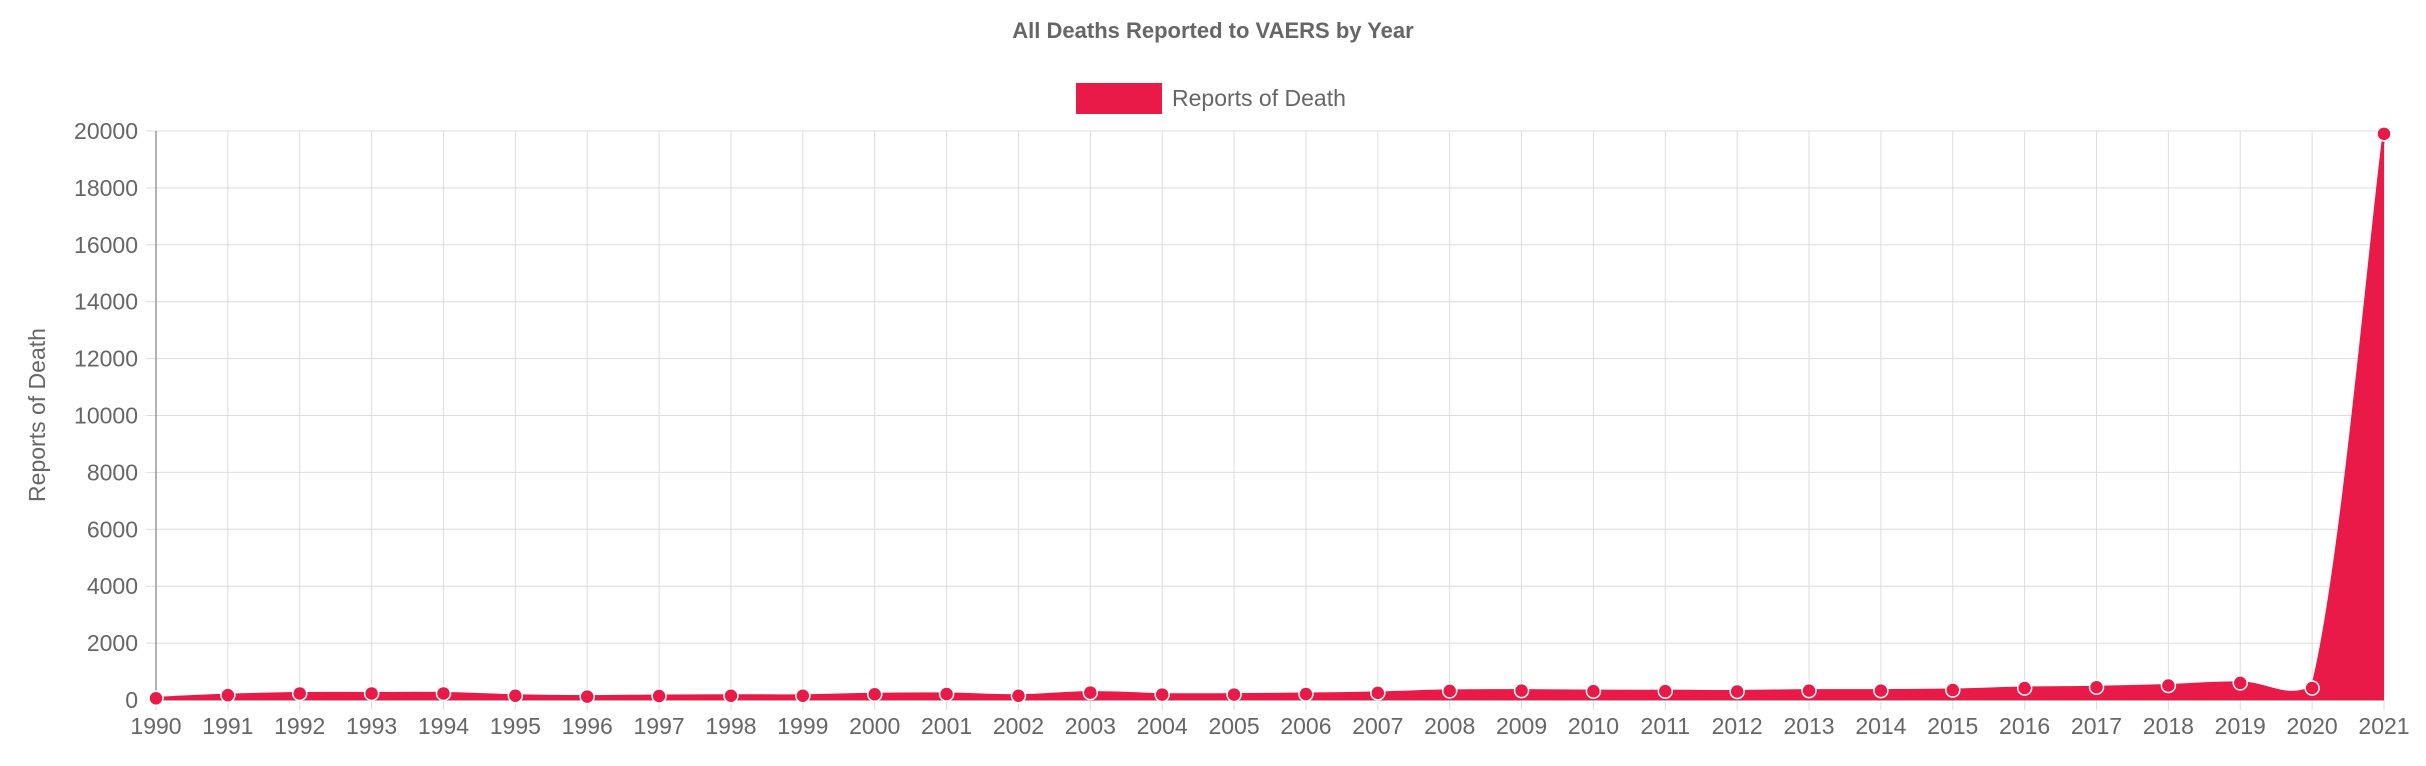 The image size is (2426, 766). Describe the element at coordinates (1449, 726) in the screenshot. I see `x-tick-label: 2008` at that location.